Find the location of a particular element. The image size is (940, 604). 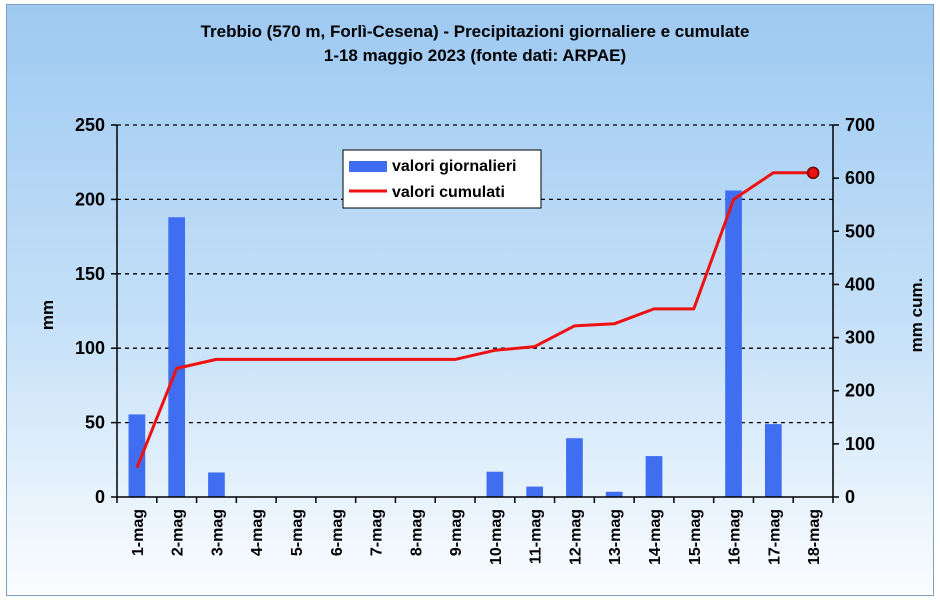

y2-tick-label: 300 is located at coordinates (860, 338).